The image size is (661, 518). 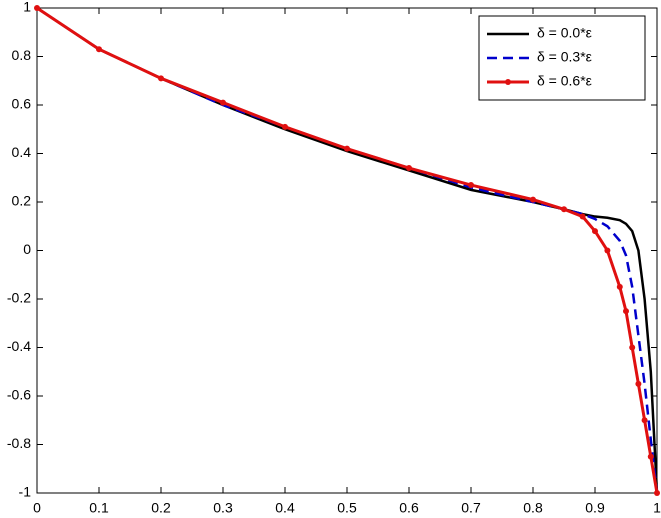 What do you see at coordinates (22, 201) in the screenshot?
I see `y-tick-label: 0.2` at bounding box center [22, 201].